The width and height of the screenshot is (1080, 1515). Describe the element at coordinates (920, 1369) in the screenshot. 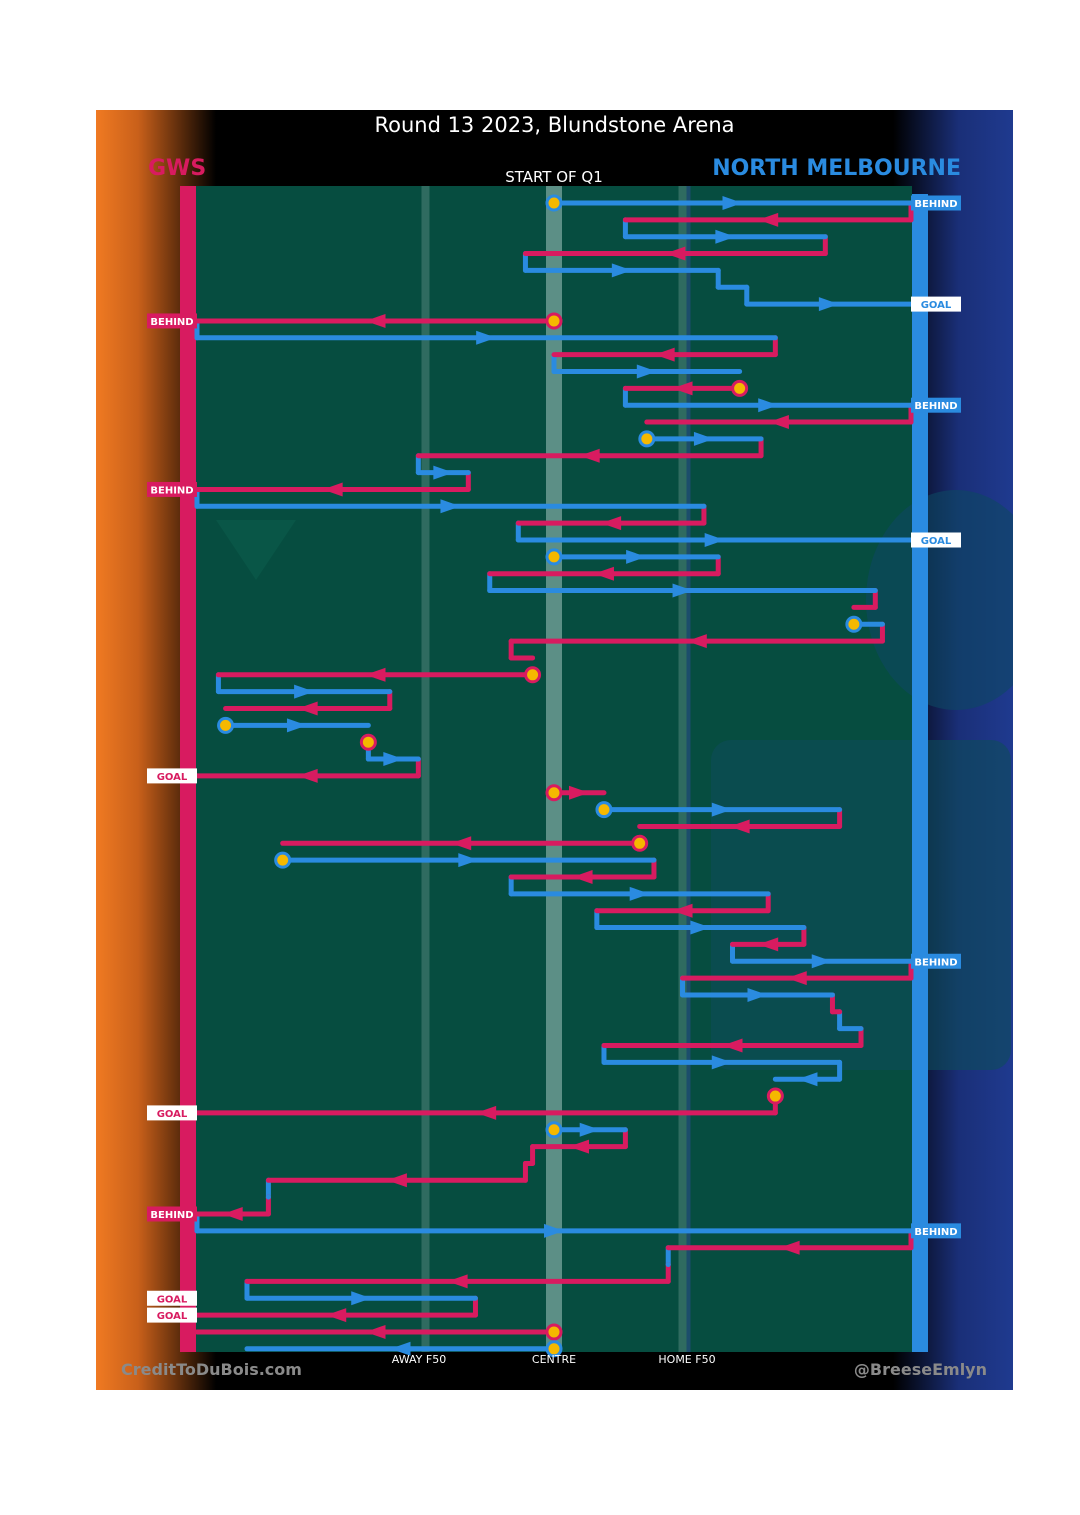

I see `credit-right: @BreeseEmlyn` at that location.